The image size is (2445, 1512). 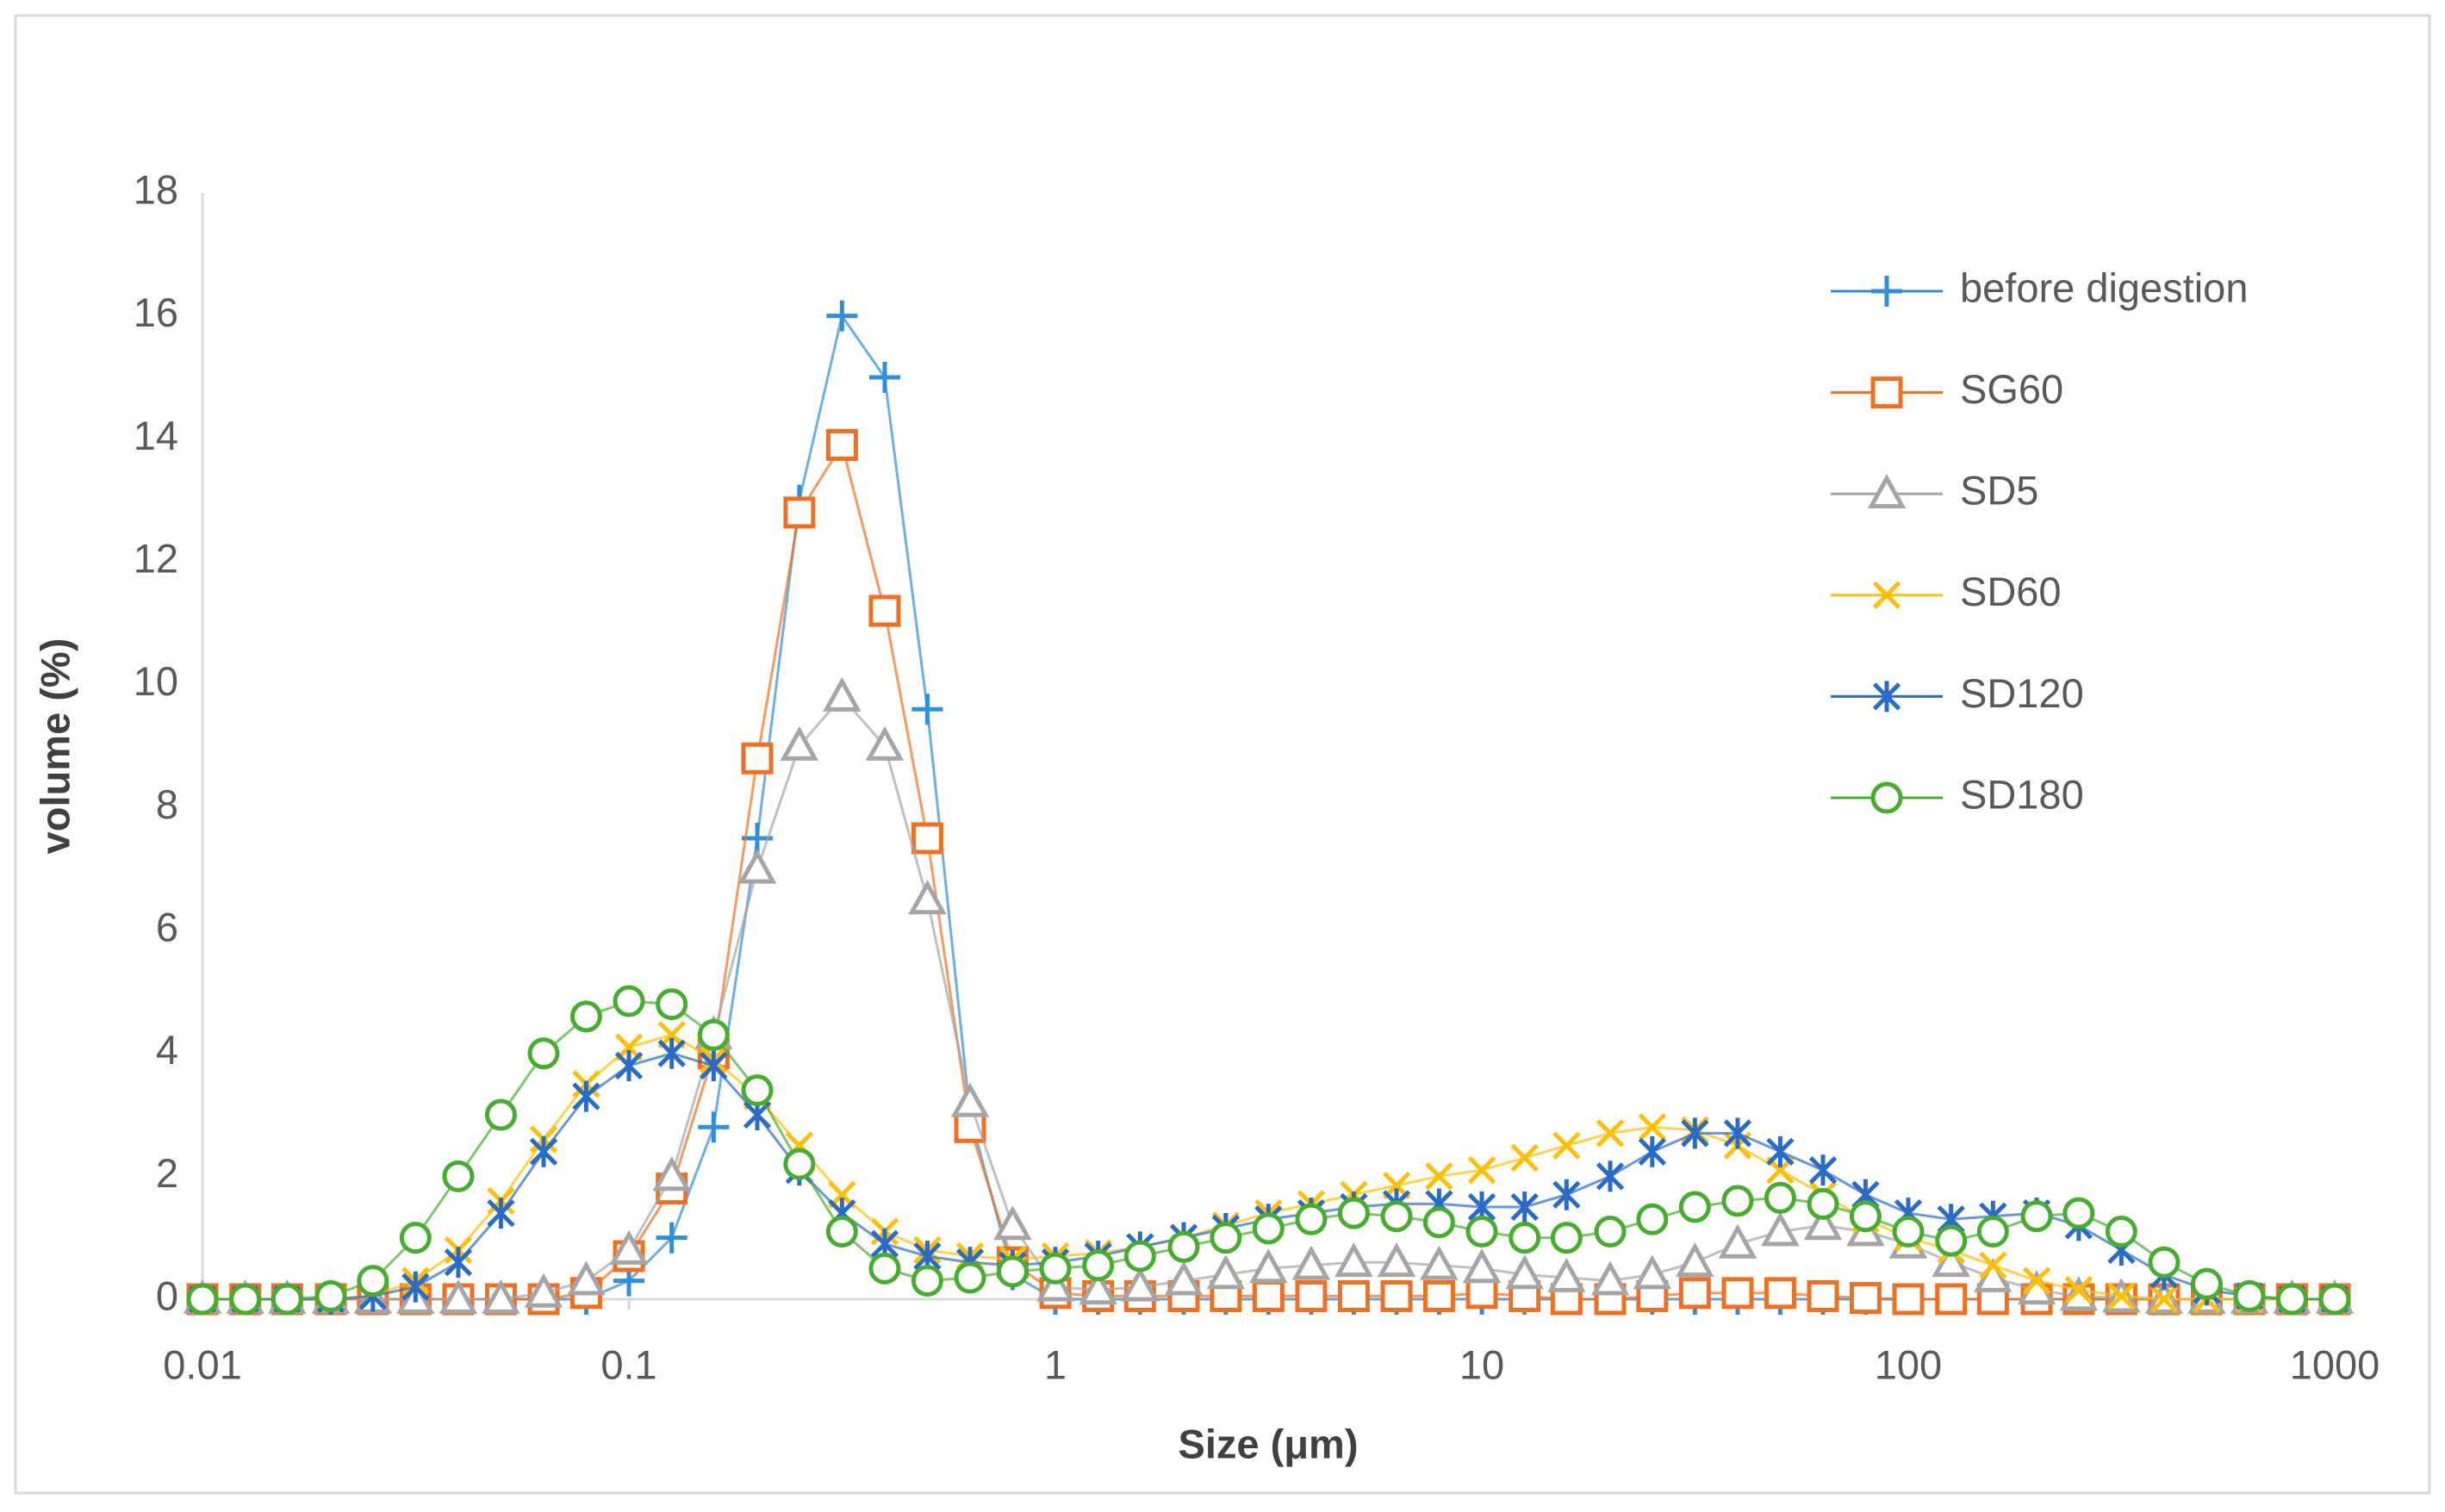 What do you see at coordinates (202, 1364) in the screenshot?
I see `x-tick-label: 0.01` at bounding box center [202, 1364].